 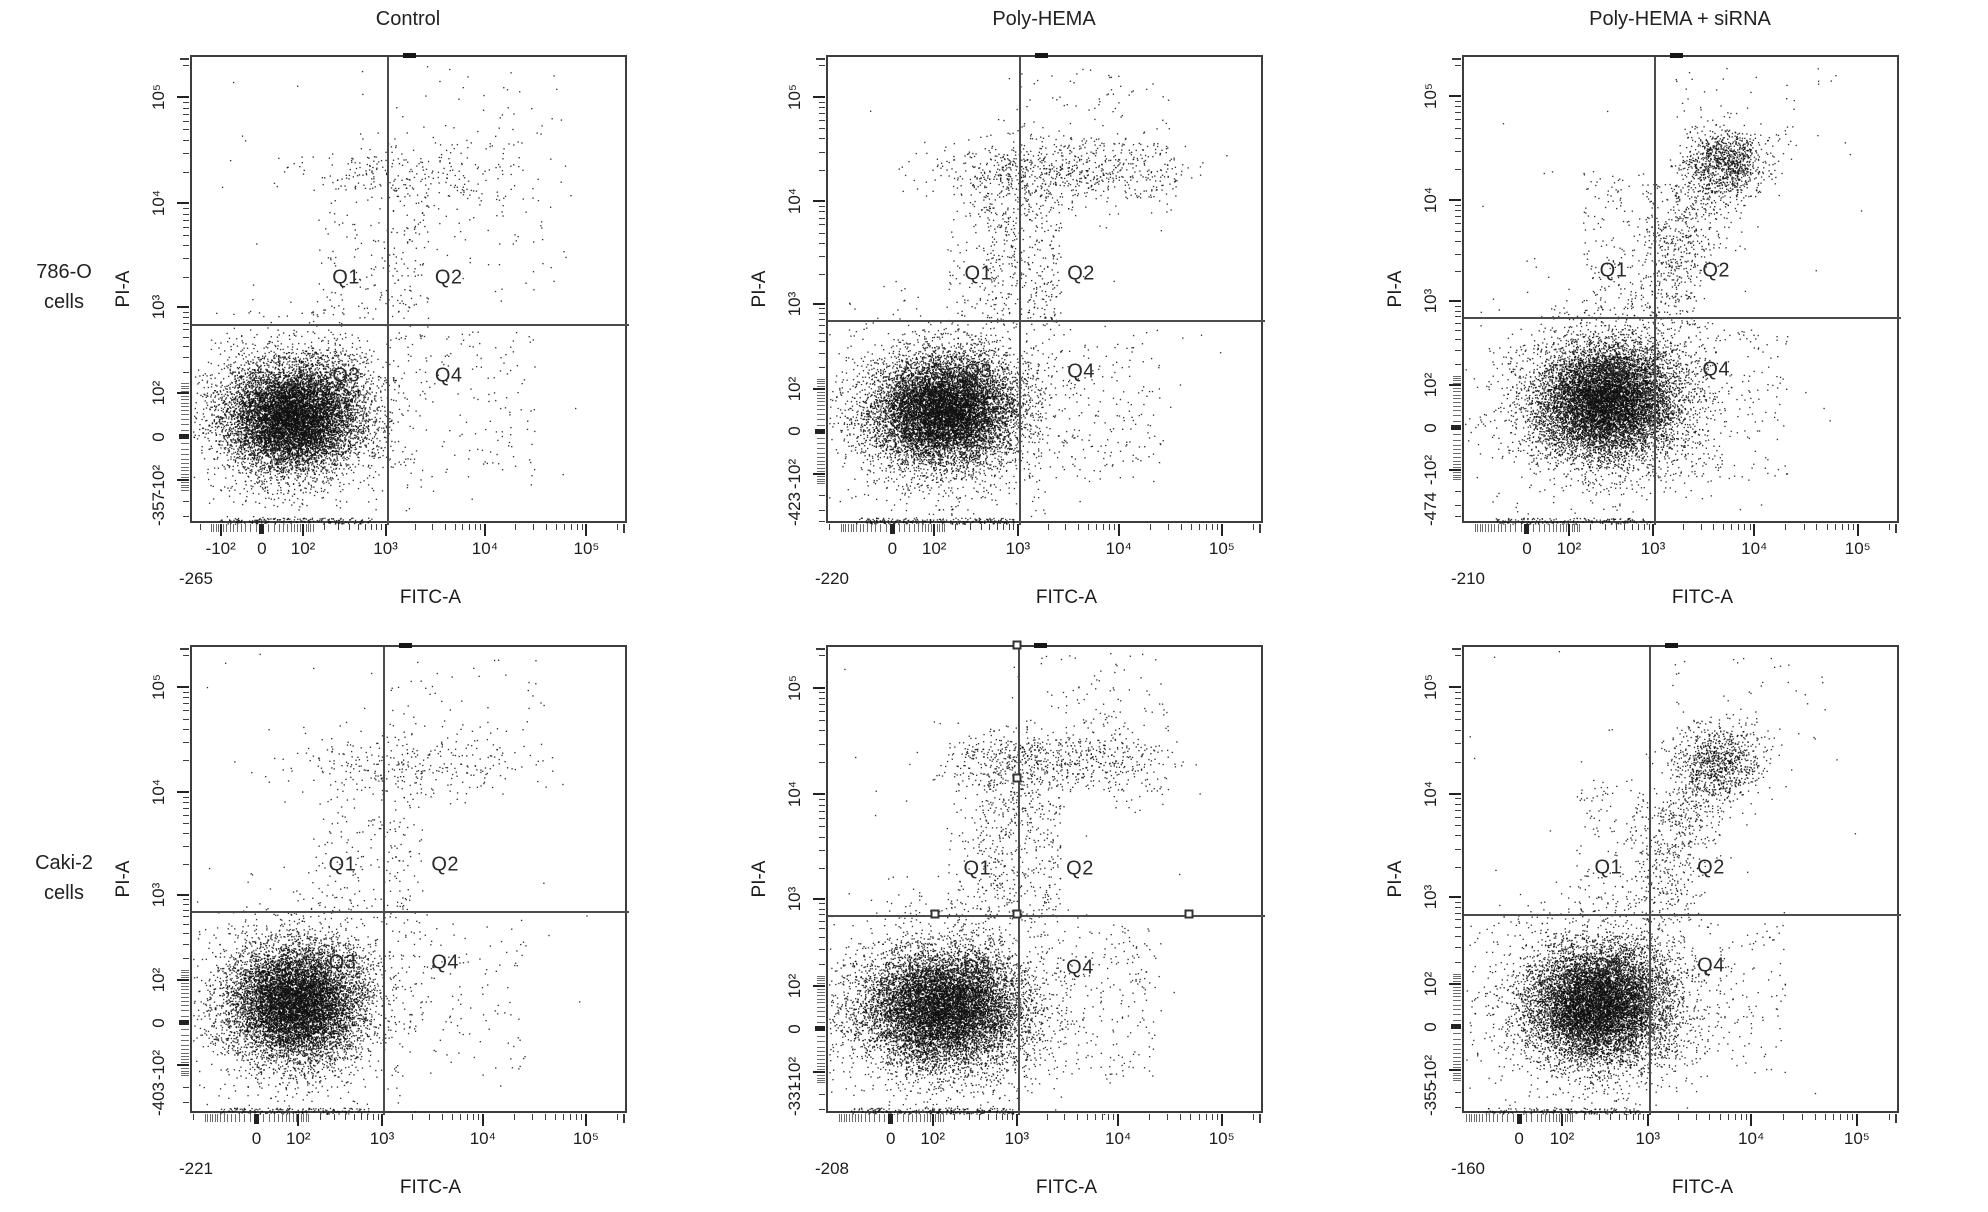 What do you see at coordinates (64, 878) in the screenshot?
I see `row-label-caki-2-cells: Caki-2 cells` at bounding box center [64, 878].